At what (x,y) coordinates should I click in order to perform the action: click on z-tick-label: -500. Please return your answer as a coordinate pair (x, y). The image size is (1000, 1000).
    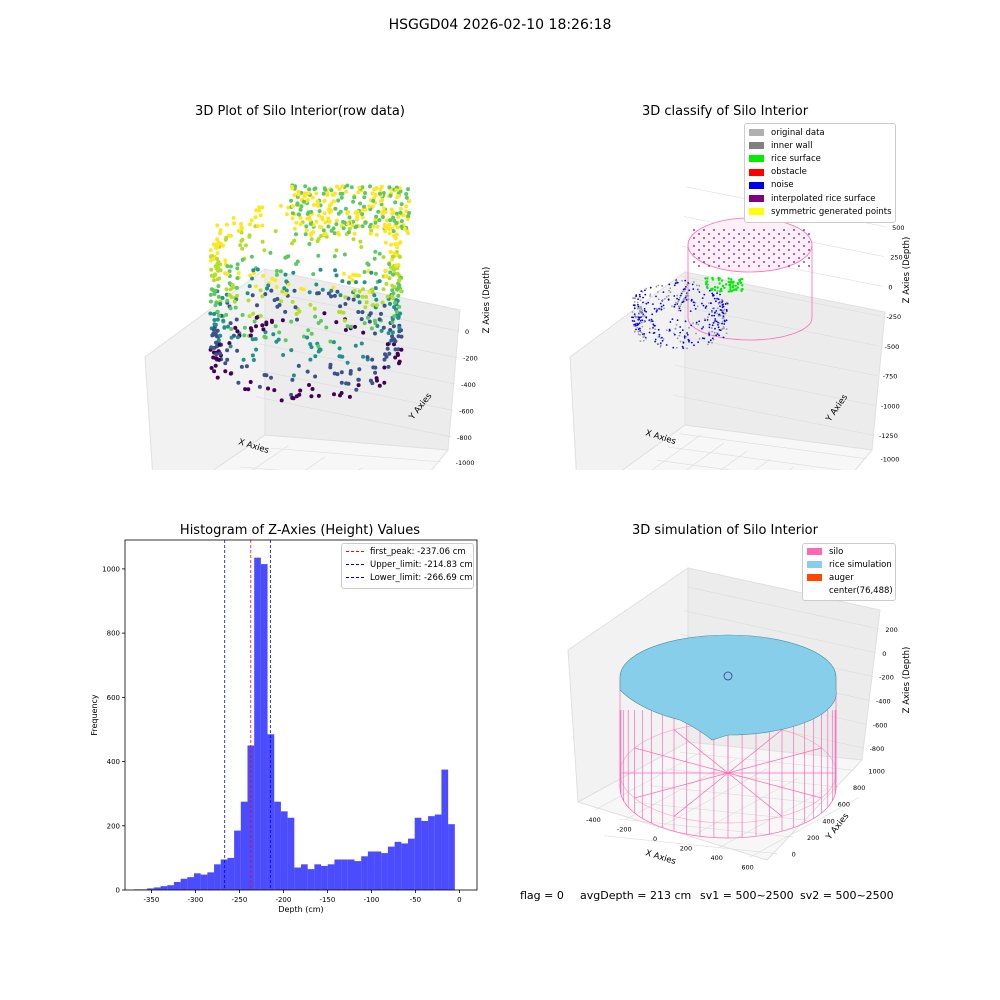
    Looking at the image, I should click on (892, 347).